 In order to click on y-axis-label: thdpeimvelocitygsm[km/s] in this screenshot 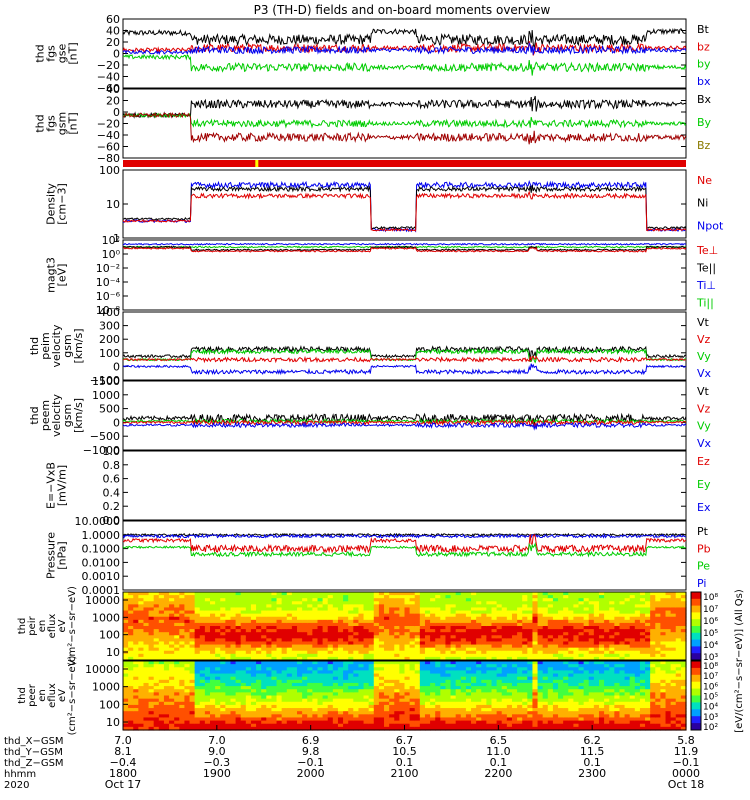, I will do `click(56, 345)`.